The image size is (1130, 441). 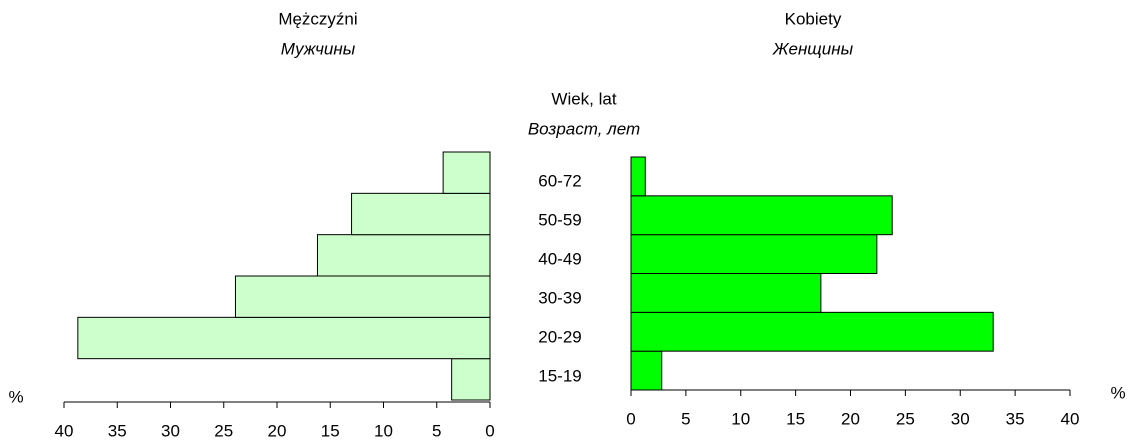 I want to click on category-label: 60-72, so click(x=559, y=180).